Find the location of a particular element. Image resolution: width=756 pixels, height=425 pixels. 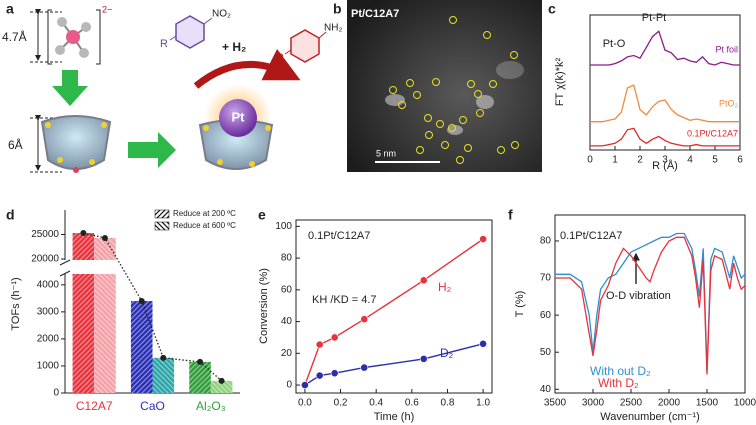

dimension-label: 6Å is located at coordinates (15, 144).